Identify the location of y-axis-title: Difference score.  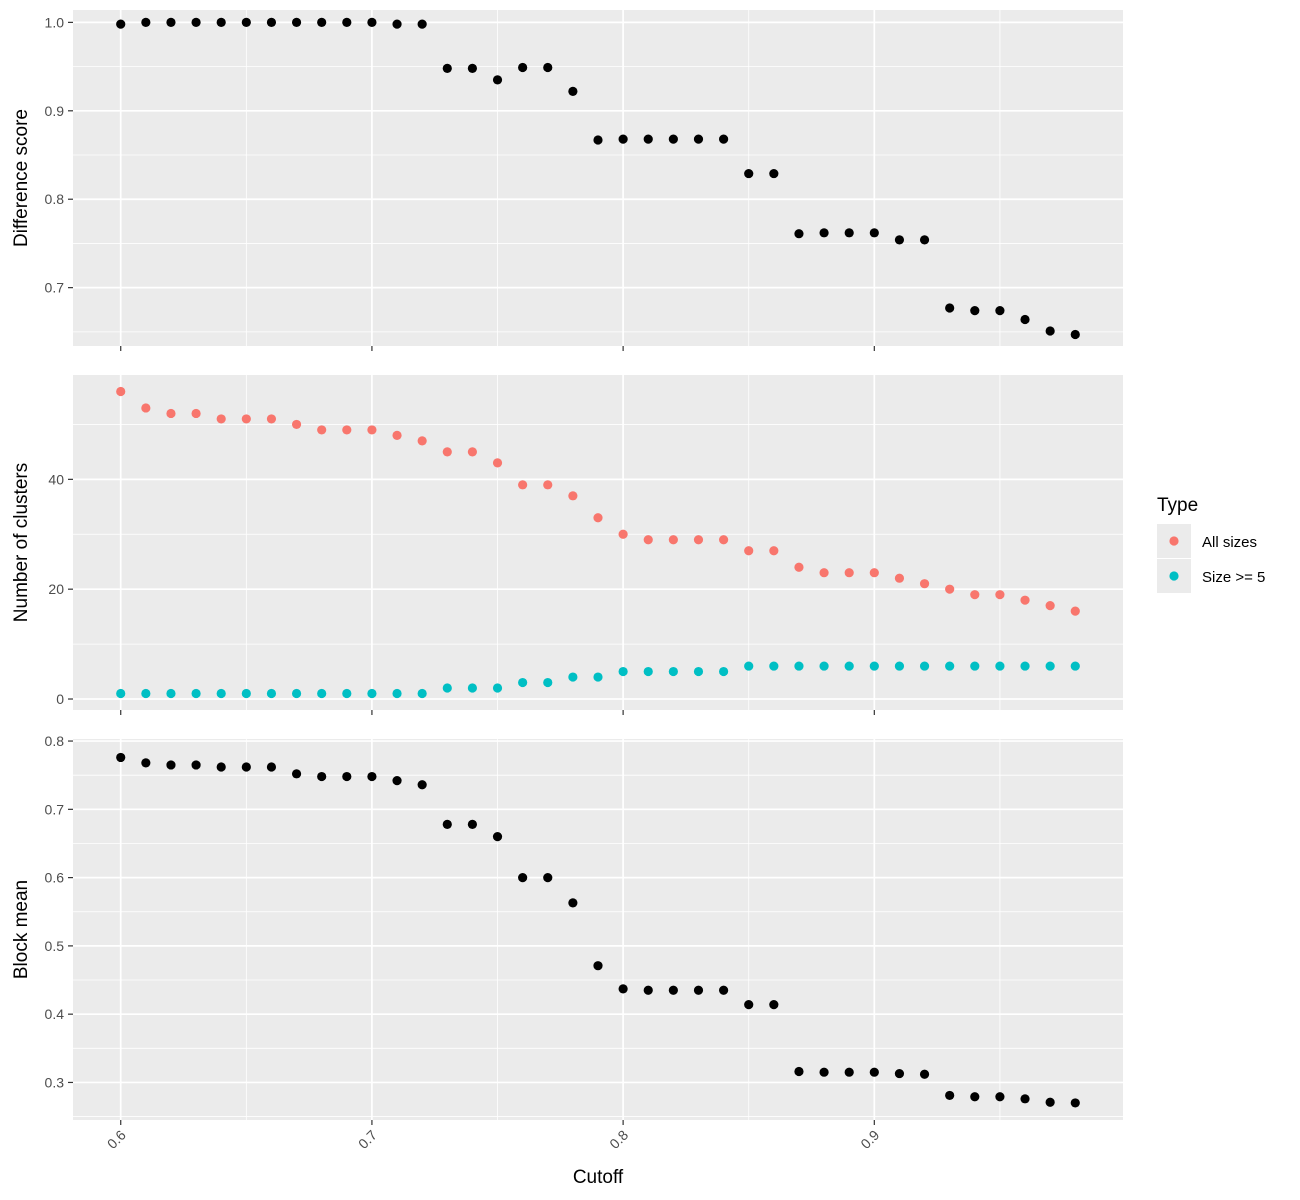
(21, 178).